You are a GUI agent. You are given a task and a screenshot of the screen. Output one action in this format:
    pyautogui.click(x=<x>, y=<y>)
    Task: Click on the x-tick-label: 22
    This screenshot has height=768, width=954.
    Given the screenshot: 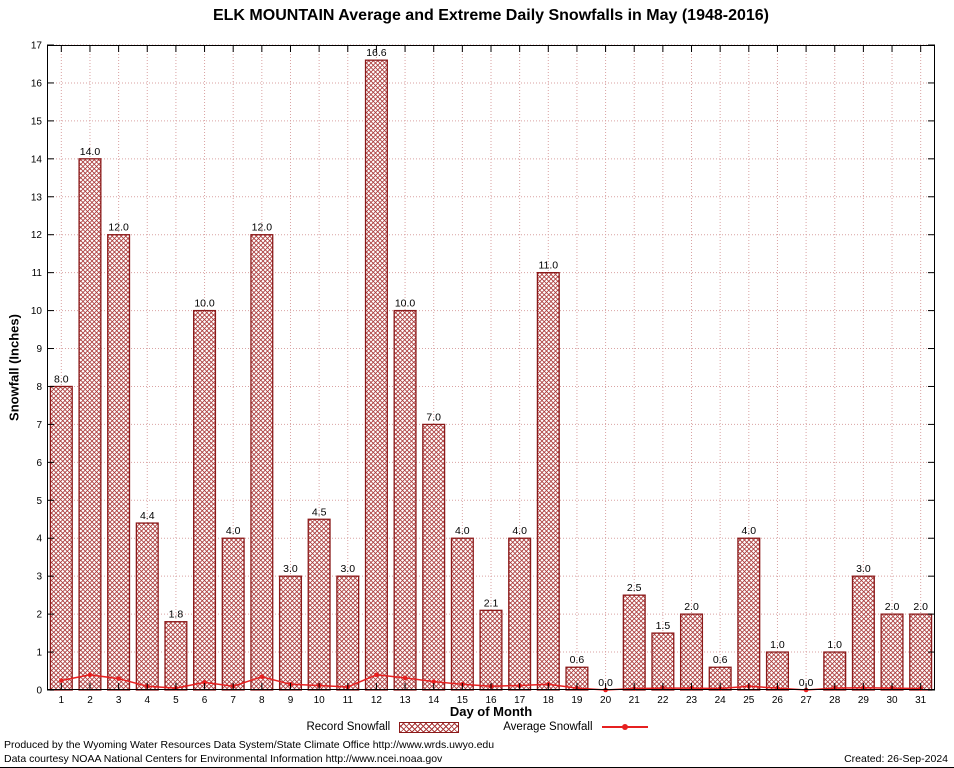 What is the action you would take?
    pyautogui.click(x=663, y=700)
    